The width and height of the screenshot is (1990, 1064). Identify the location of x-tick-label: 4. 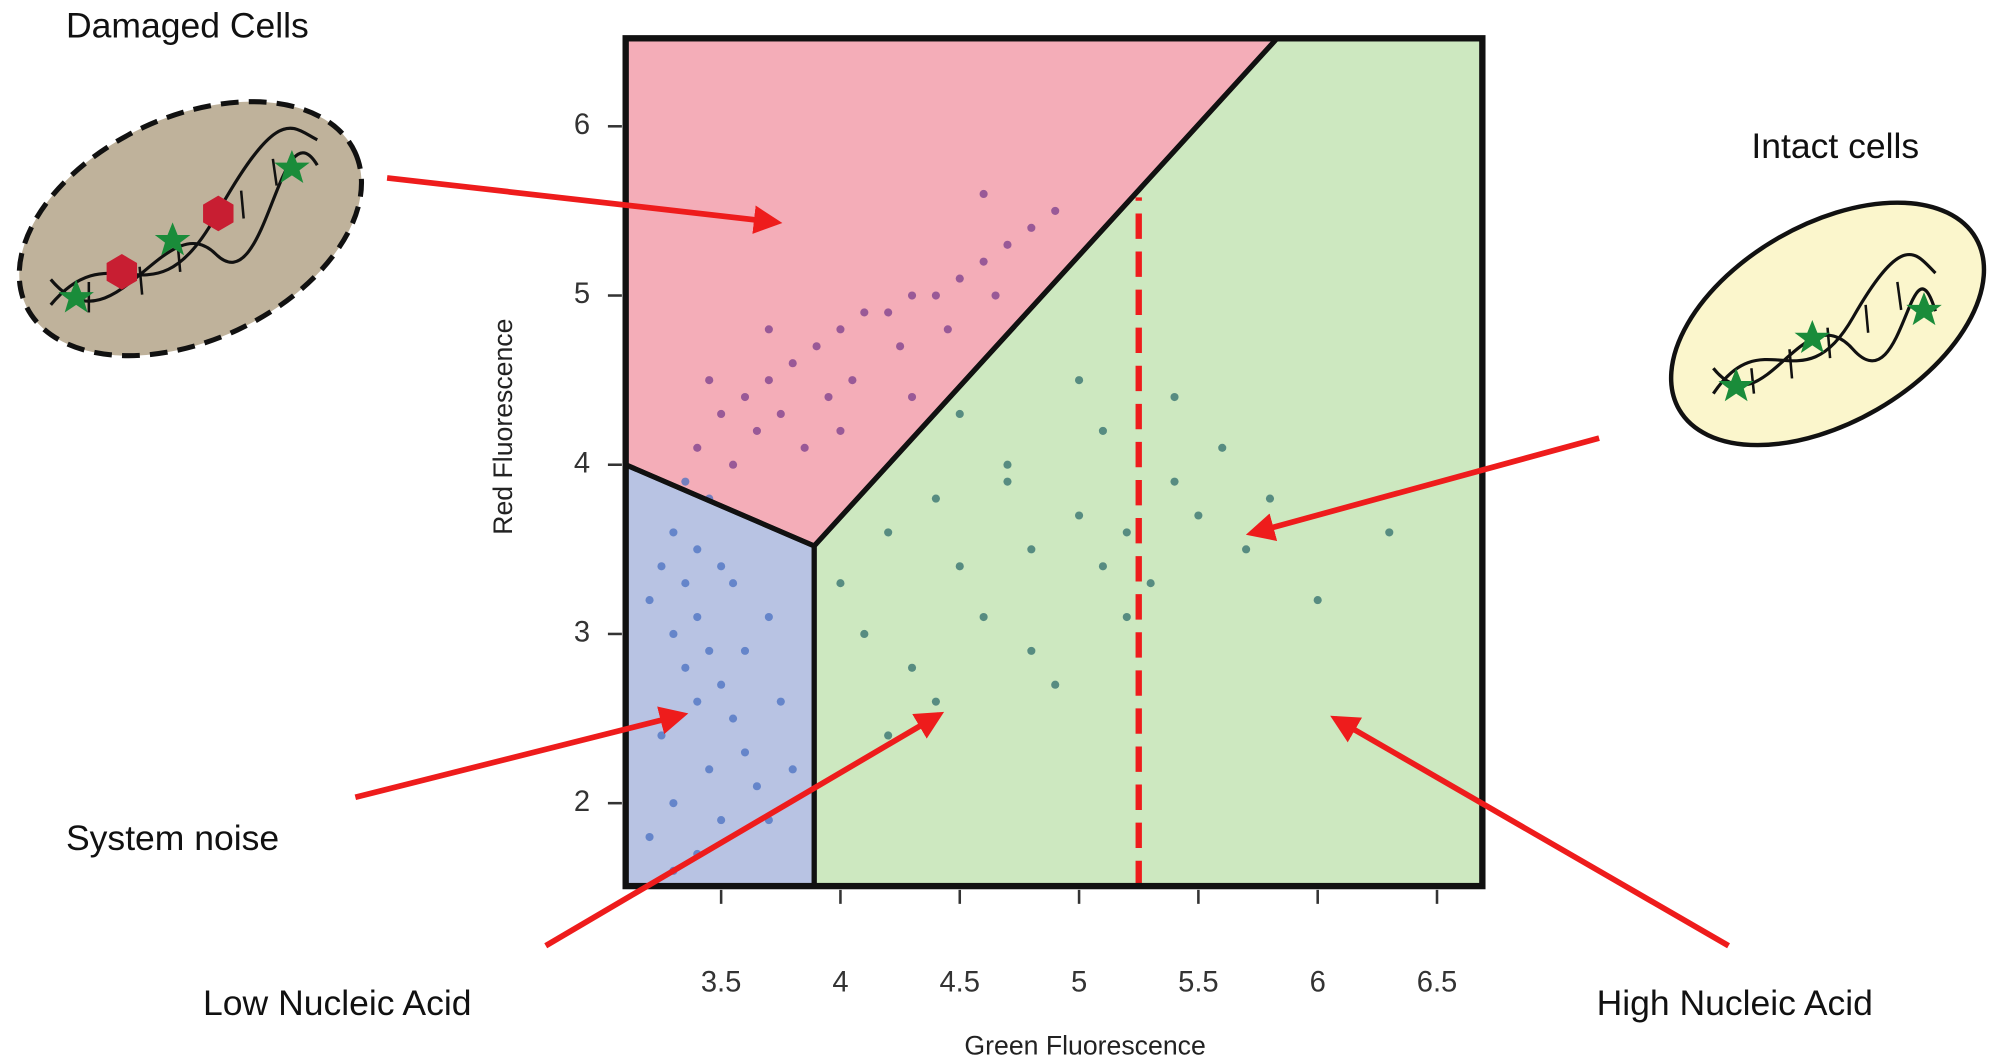
(840, 983).